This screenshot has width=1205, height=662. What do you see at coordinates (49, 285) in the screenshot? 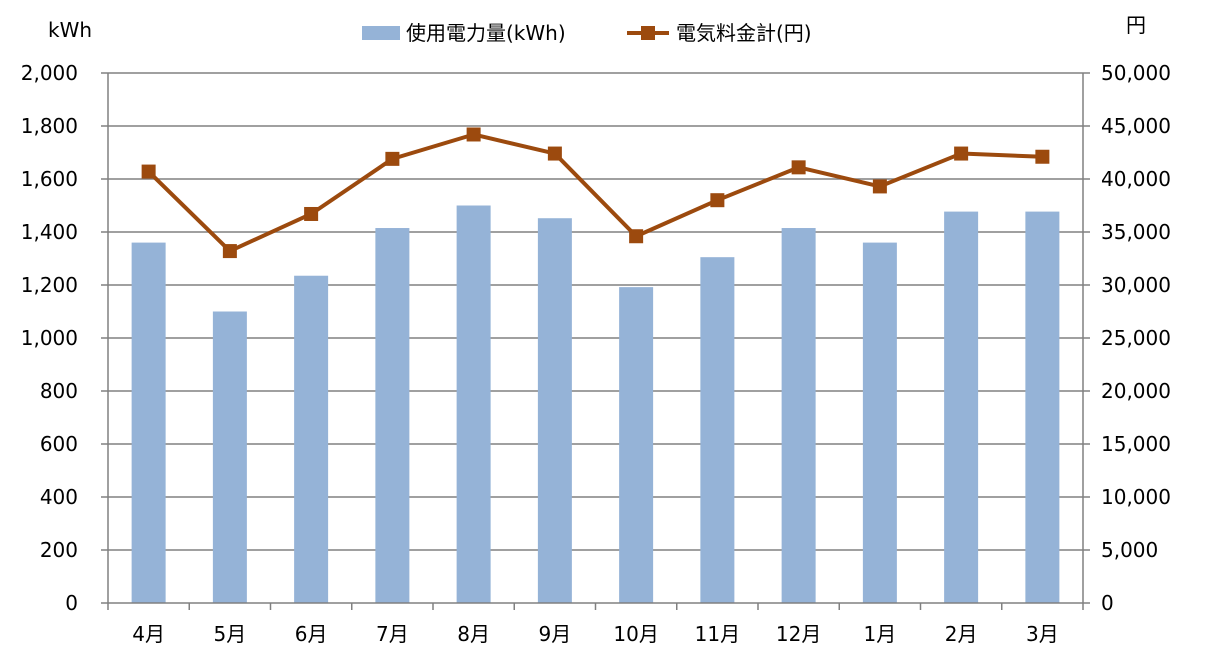
I see `left-tick-label: 1,200` at bounding box center [49, 285].